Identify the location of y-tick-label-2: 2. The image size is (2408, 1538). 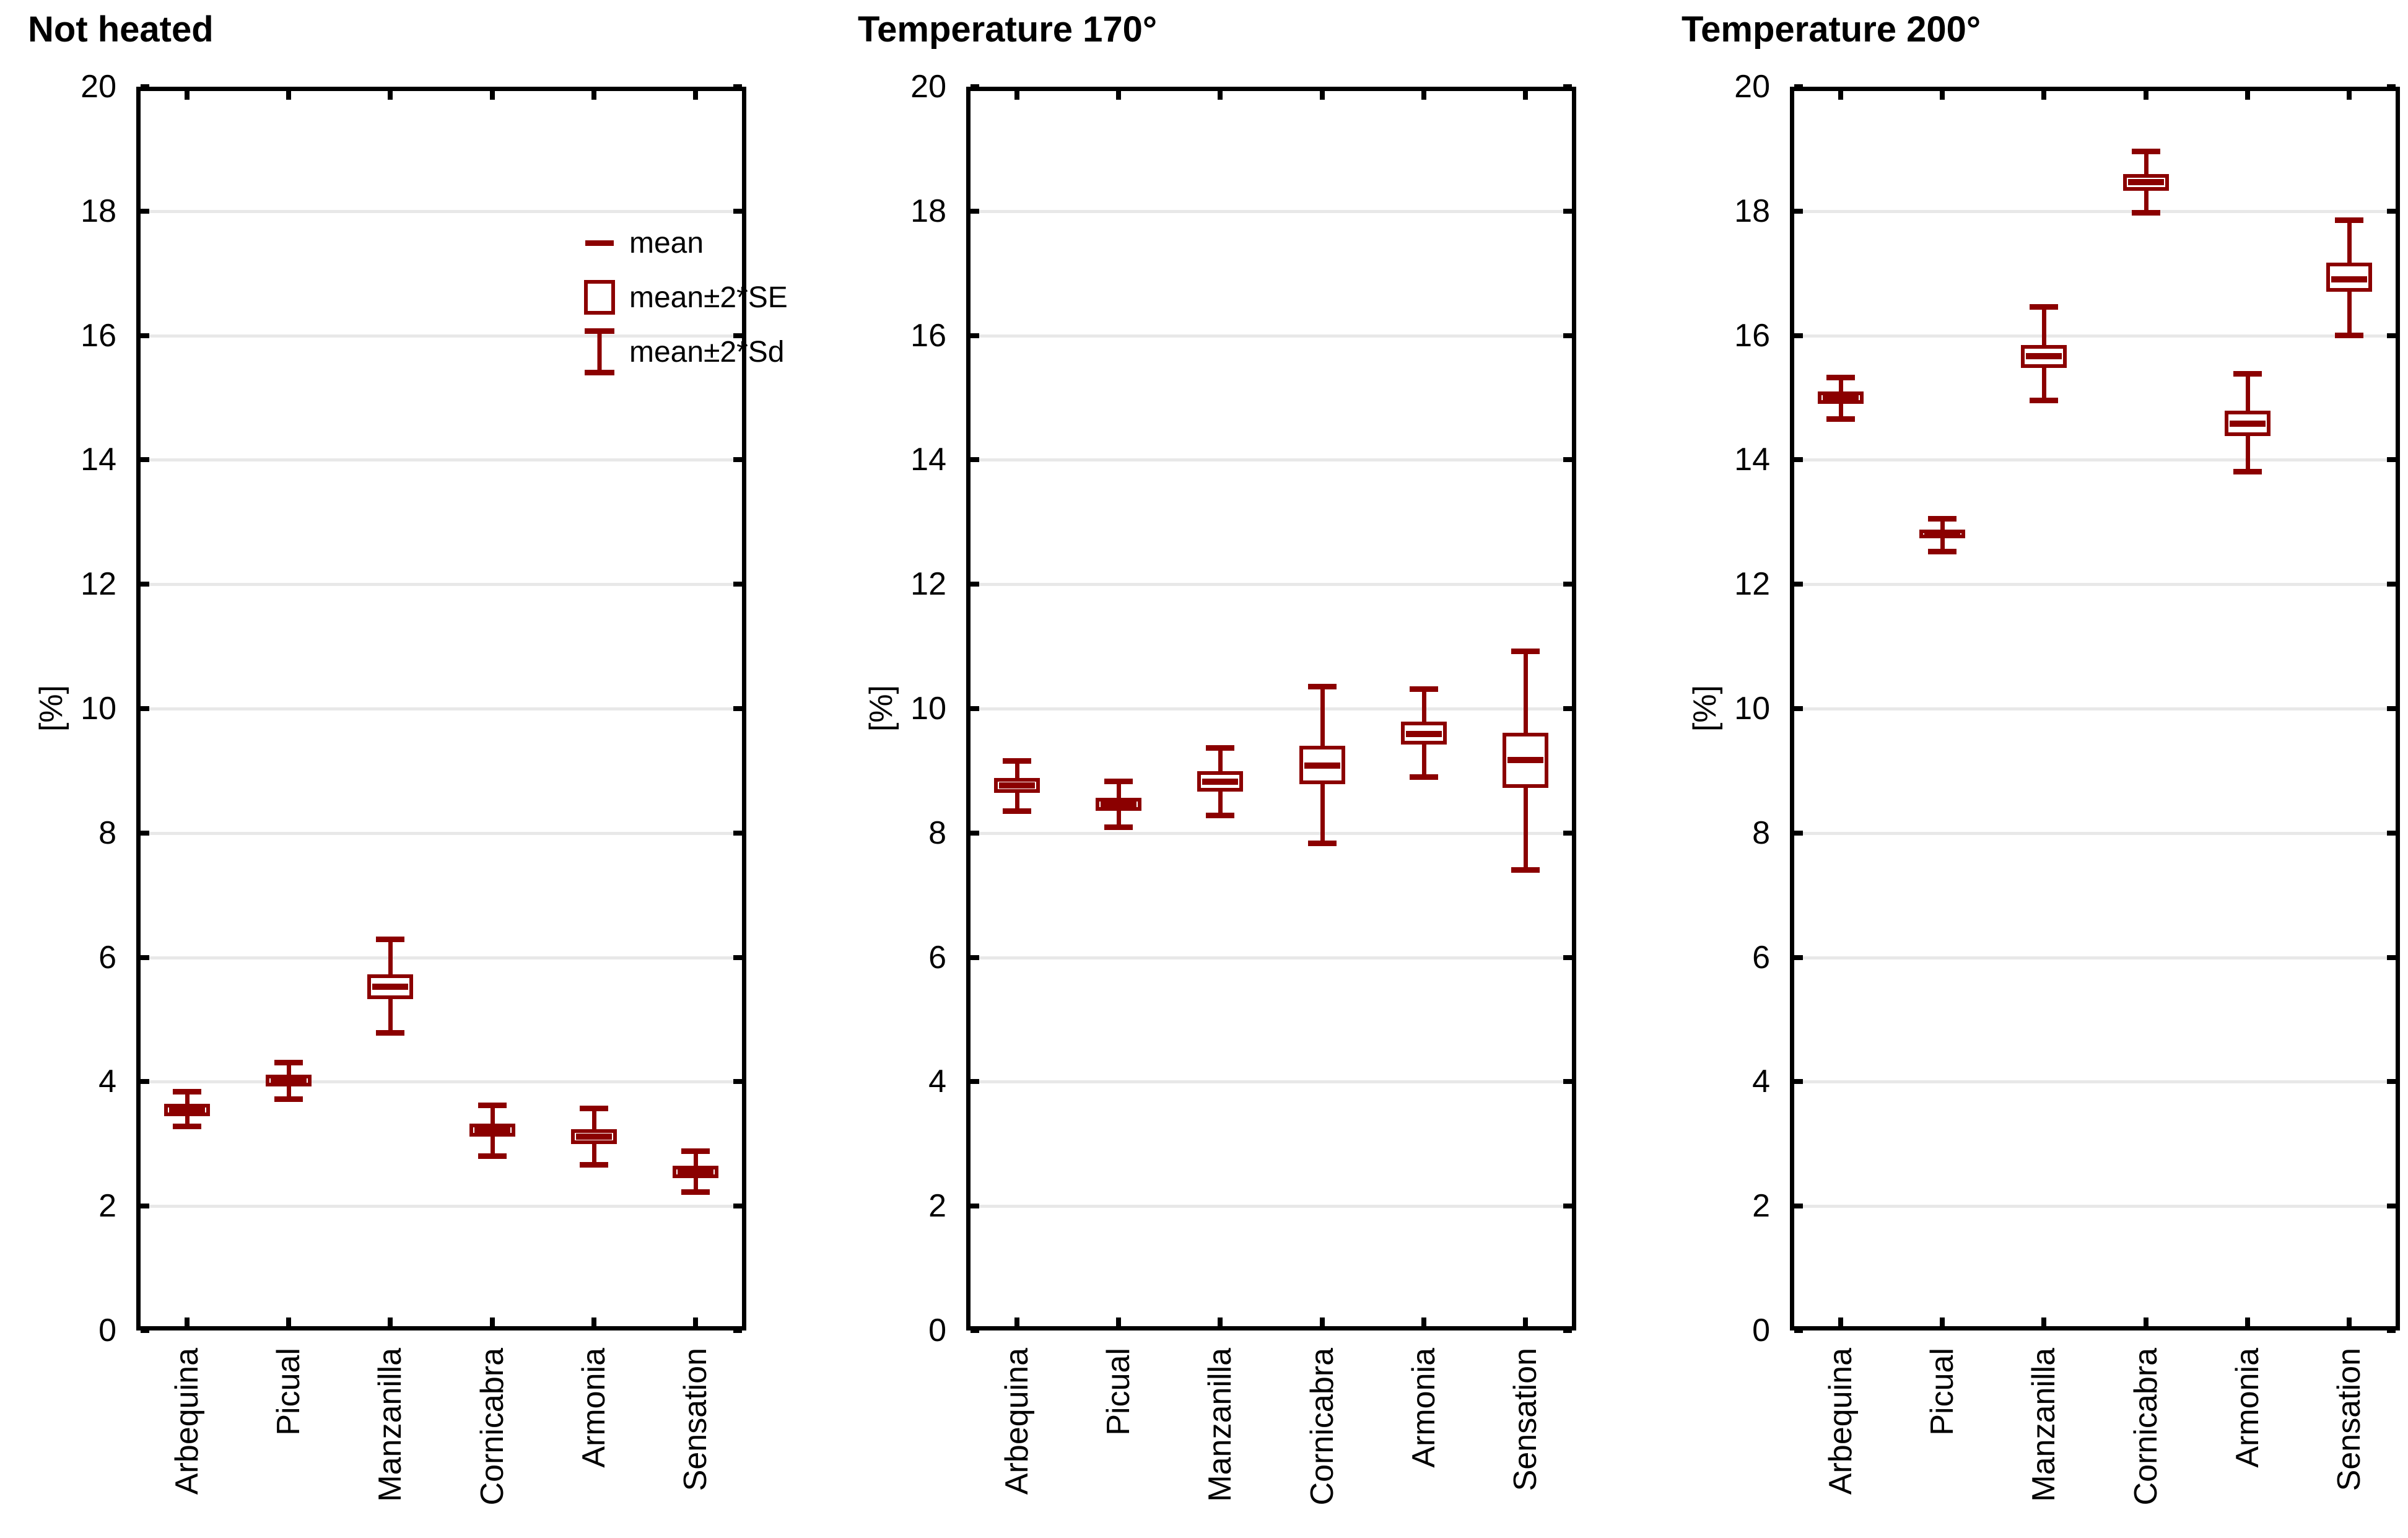
(107, 1206).